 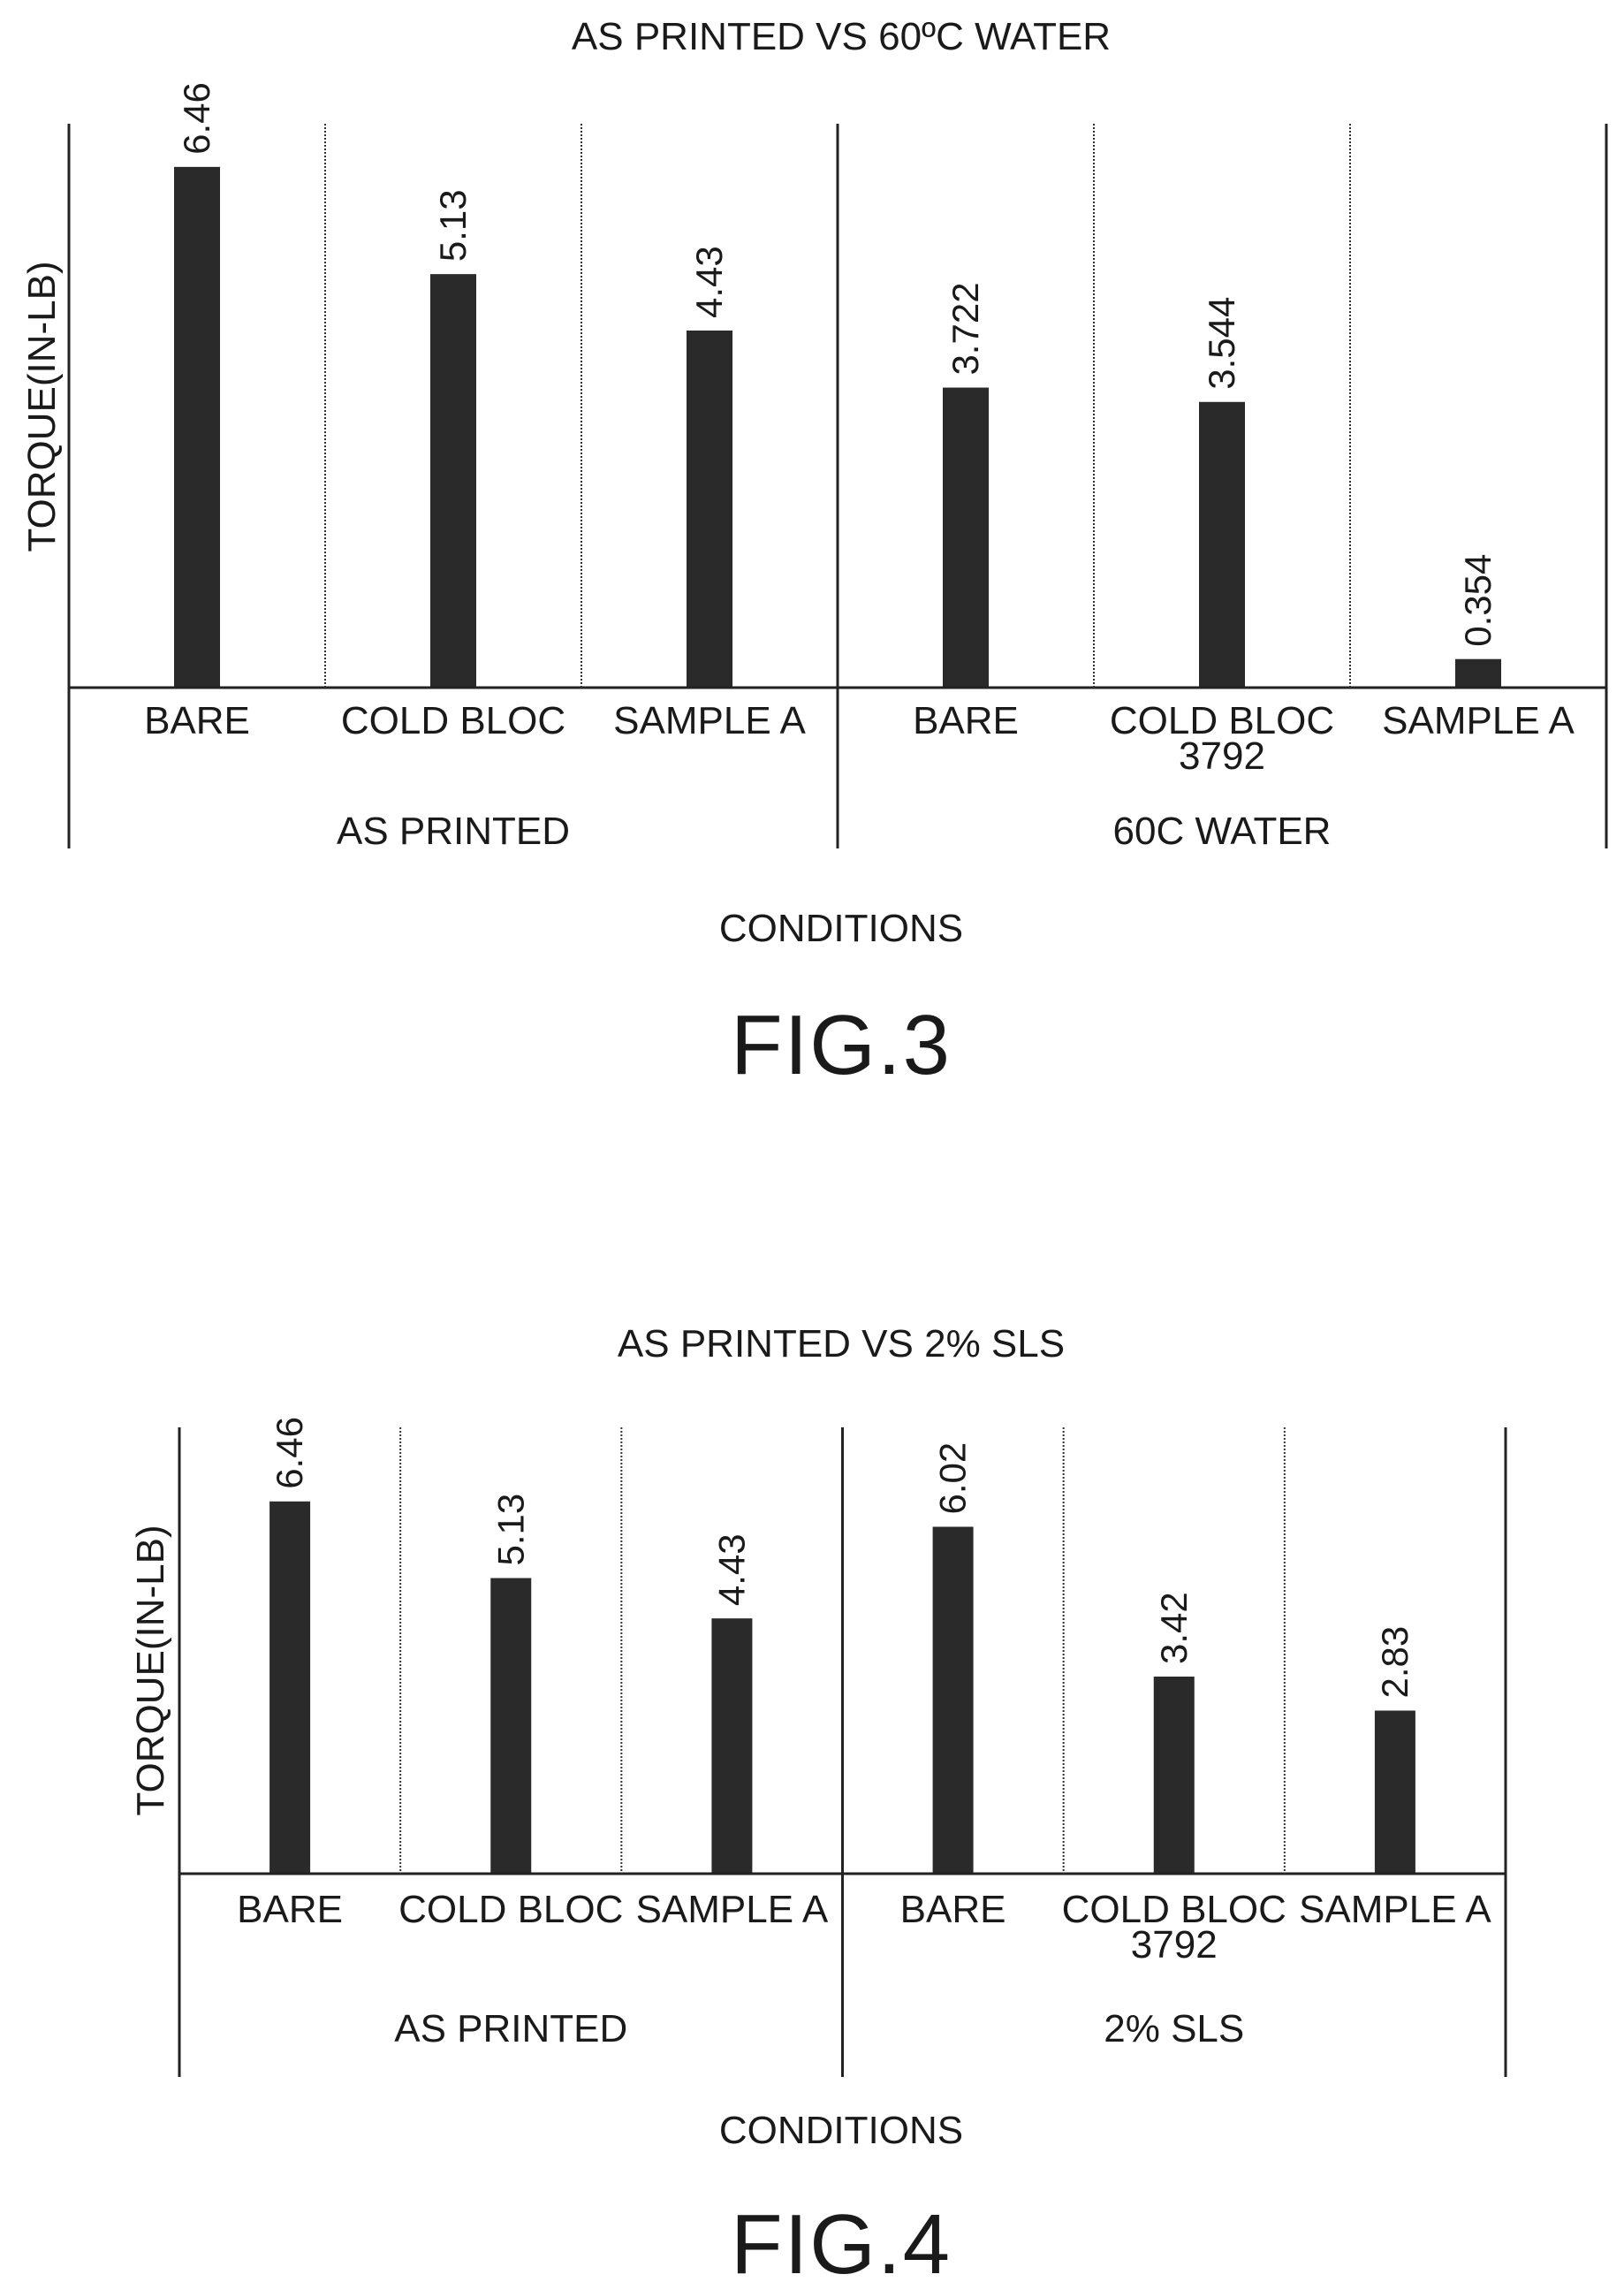 I want to click on data-label: 0.354, so click(x=1478, y=600).